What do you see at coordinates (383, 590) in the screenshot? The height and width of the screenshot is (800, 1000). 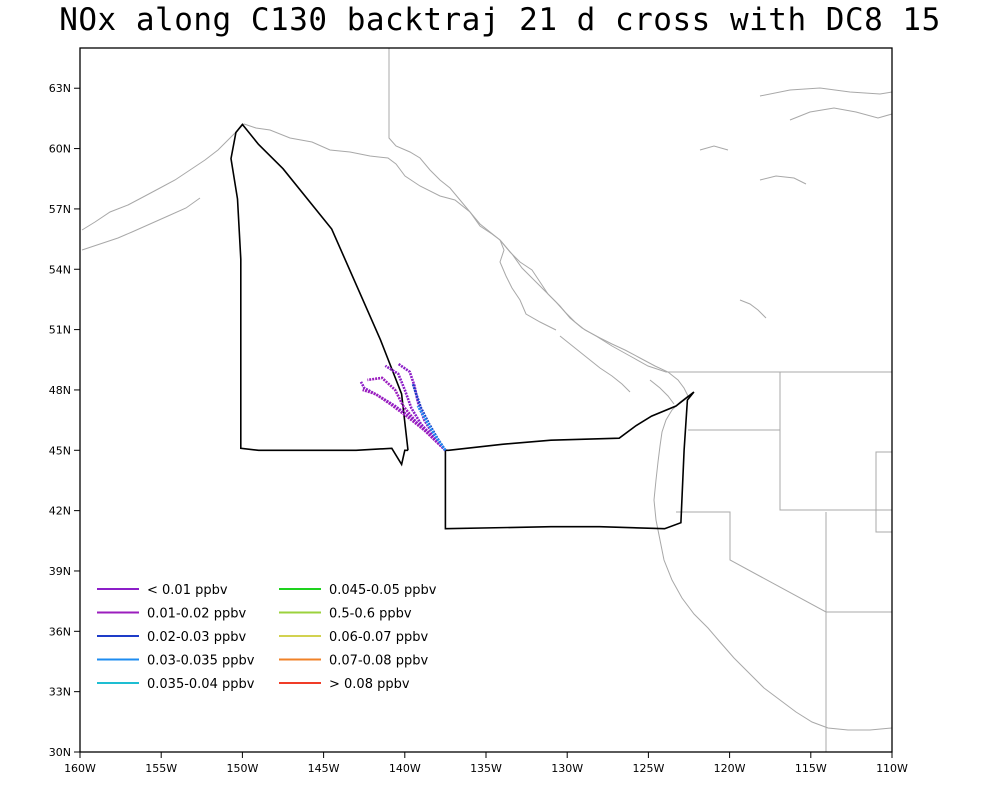 I see `legend-label: 0.045-0.05 ppbv` at bounding box center [383, 590].